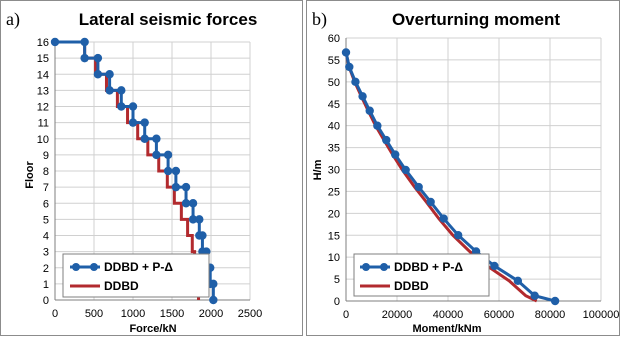  I want to click on panel-a-y-tick-label: 8, so click(46, 172).